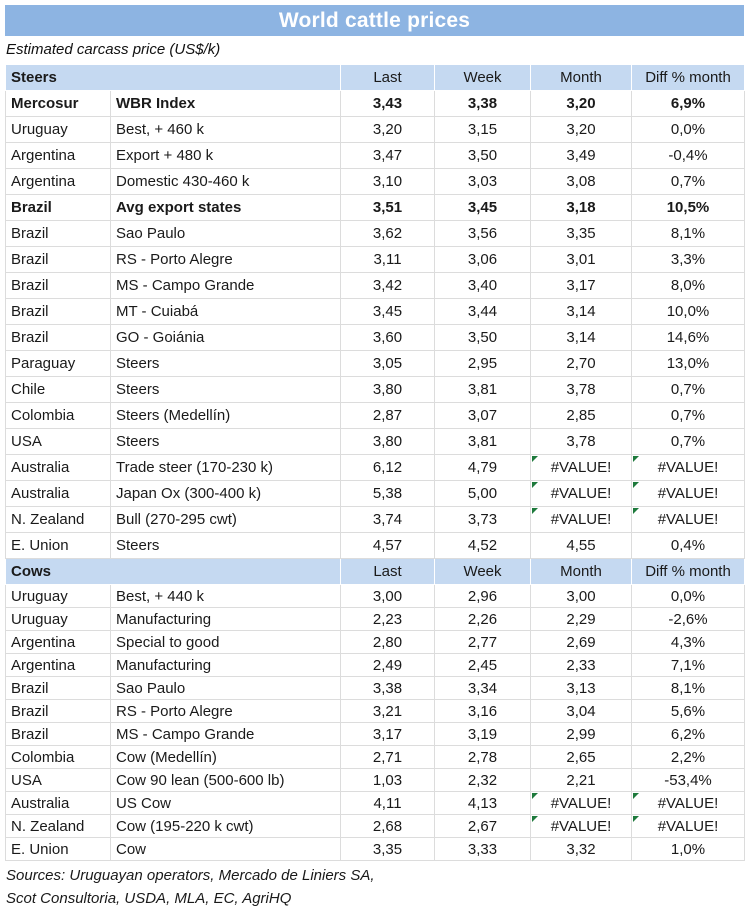  Describe the element at coordinates (113, 49) in the screenshot. I see `table-subtitle: Estimated carcass price (US$/k)` at that location.